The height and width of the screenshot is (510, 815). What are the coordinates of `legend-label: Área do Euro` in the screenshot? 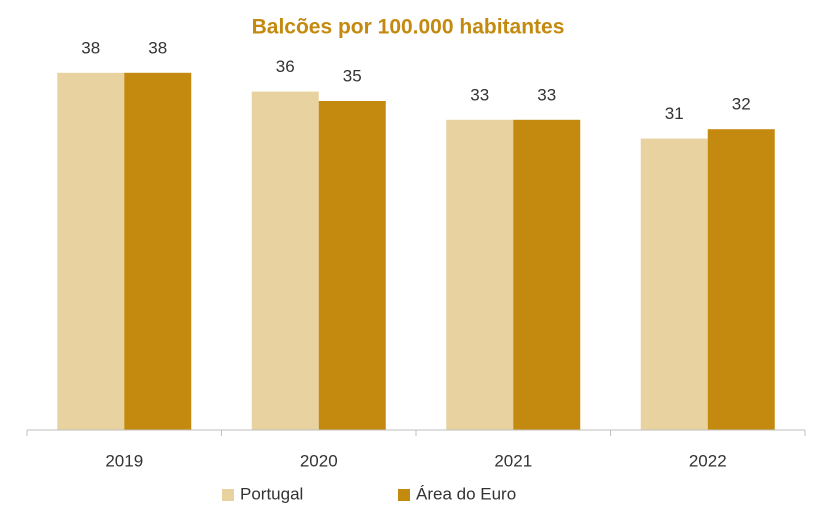 It's located at (466, 493).